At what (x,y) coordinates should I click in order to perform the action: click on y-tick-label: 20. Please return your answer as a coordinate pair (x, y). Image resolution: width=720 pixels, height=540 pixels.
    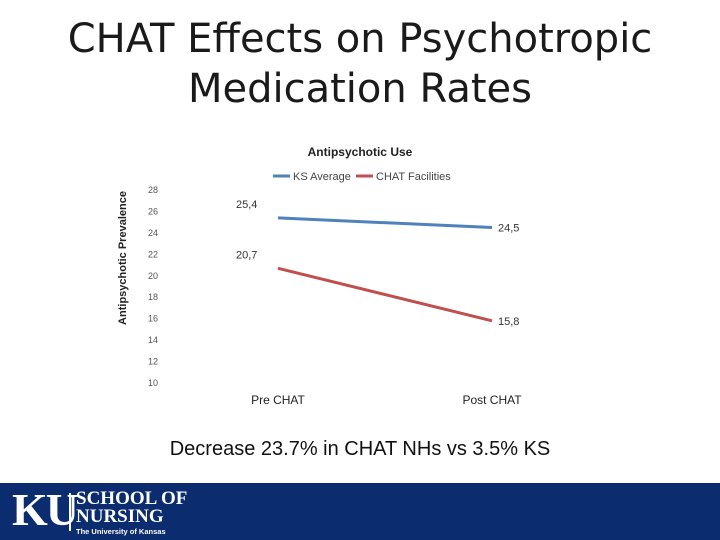
    Looking at the image, I should click on (153, 276).